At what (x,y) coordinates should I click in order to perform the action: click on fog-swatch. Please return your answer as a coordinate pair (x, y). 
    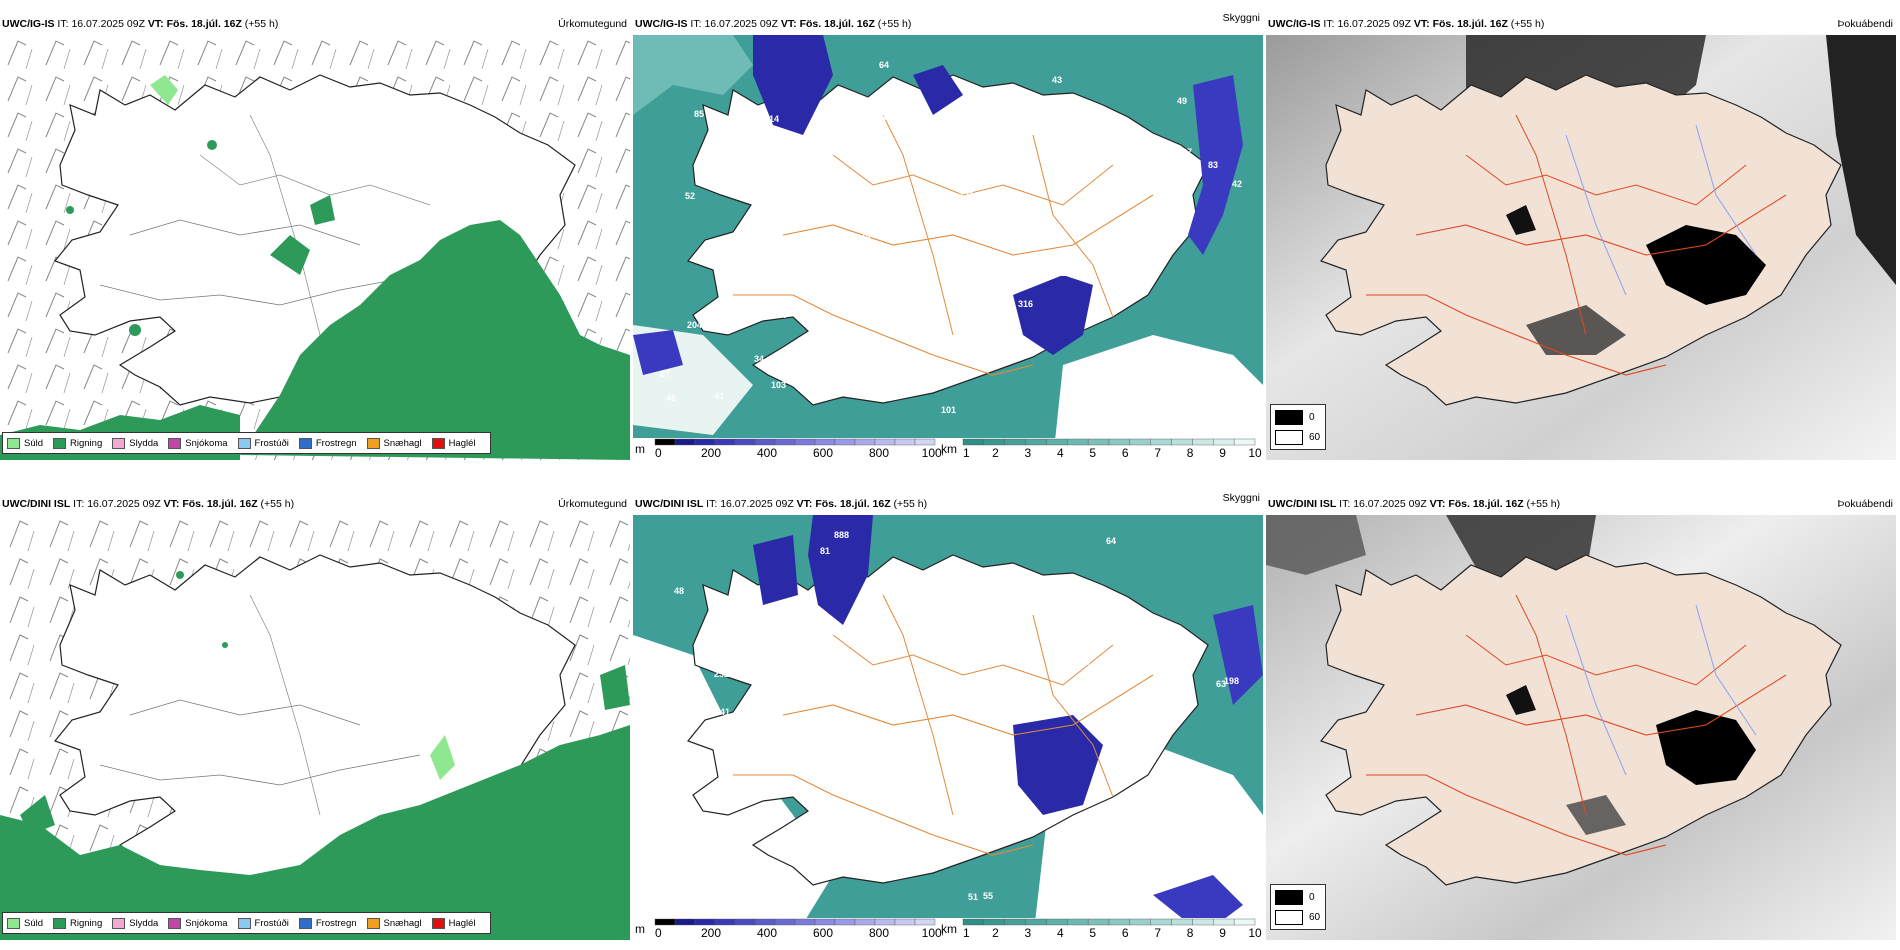
    Looking at the image, I should click on (1289, 917).